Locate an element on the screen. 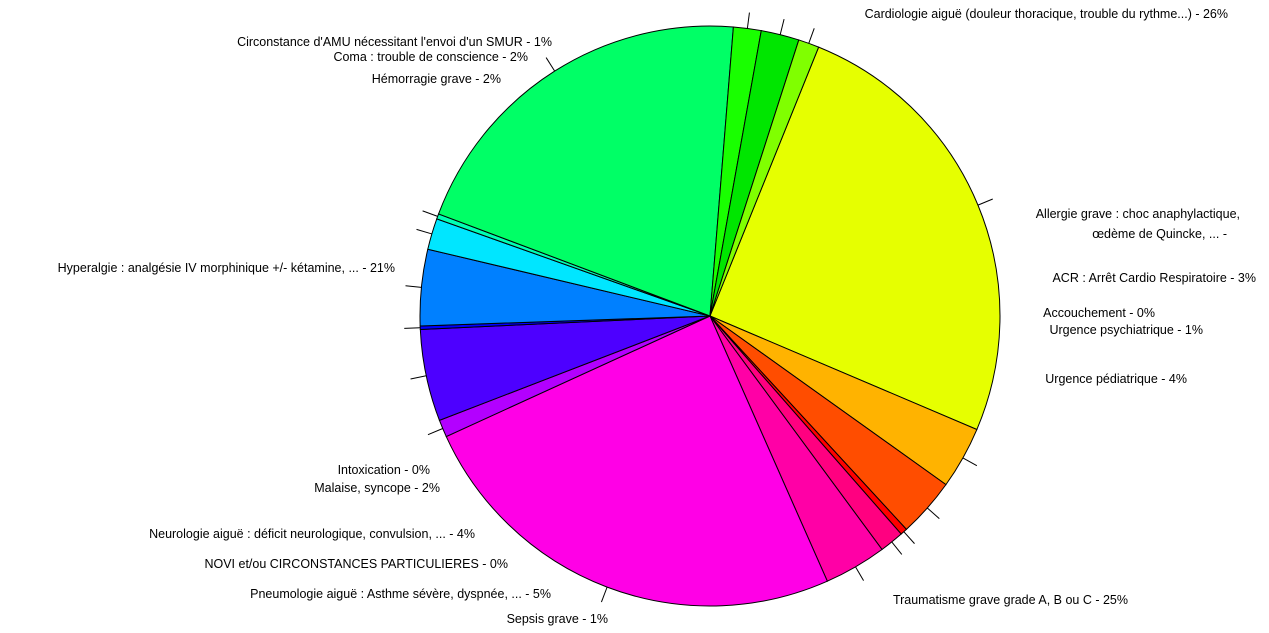 This screenshot has height=633, width=1269. label-accouchement: Accouchement - 0% is located at coordinates (1099, 313).